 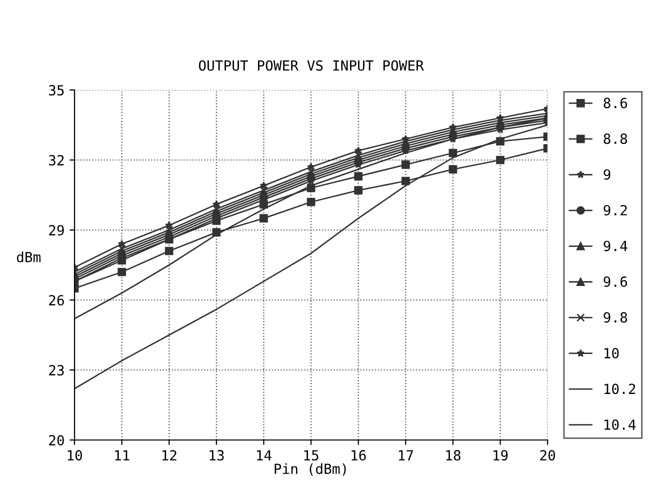 I want to click on legend-label: 9.6, so click(x=616, y=281).